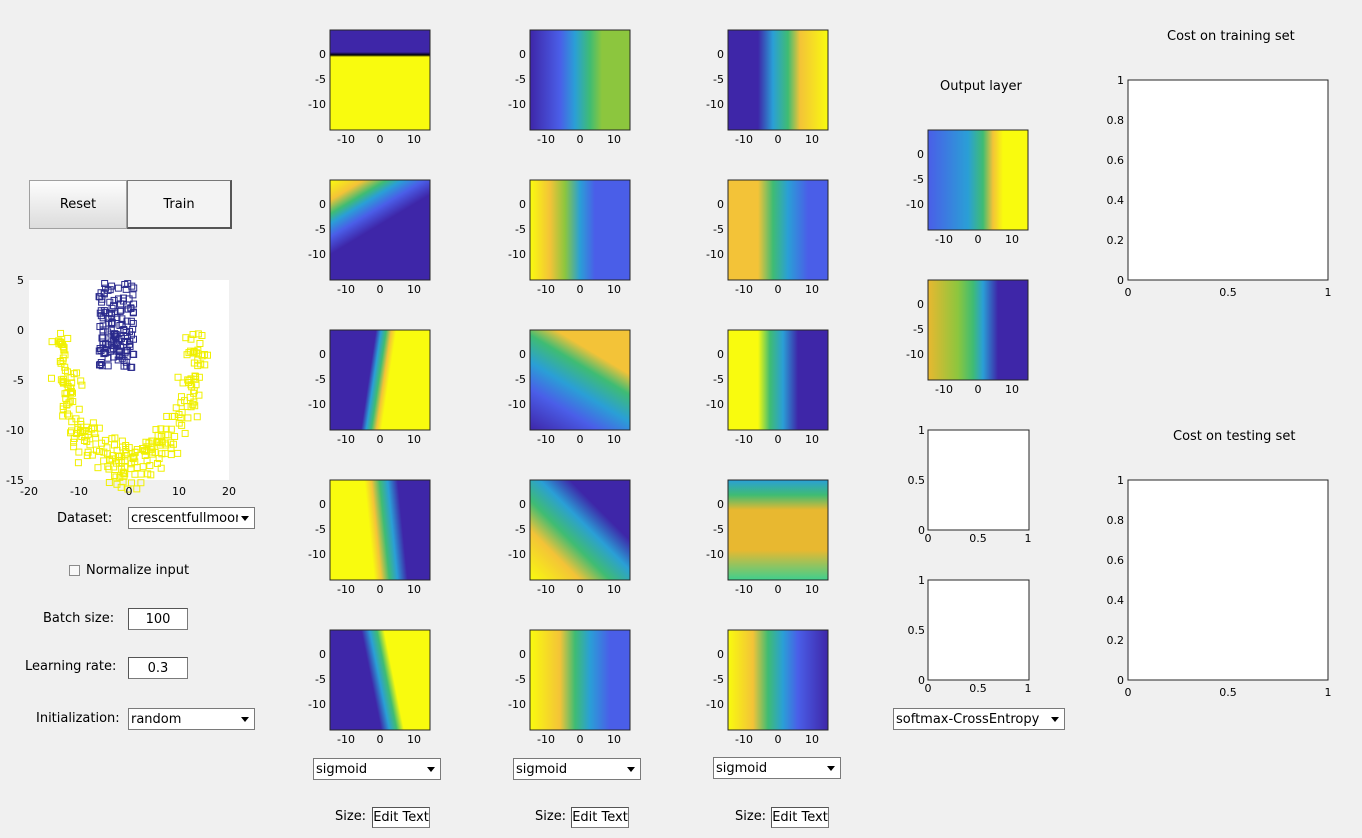 The image size is (1362, 838). Describe the element at coordinates (85, 518) in the screenshot. I see `dataset-label: Dataset:` at that location.